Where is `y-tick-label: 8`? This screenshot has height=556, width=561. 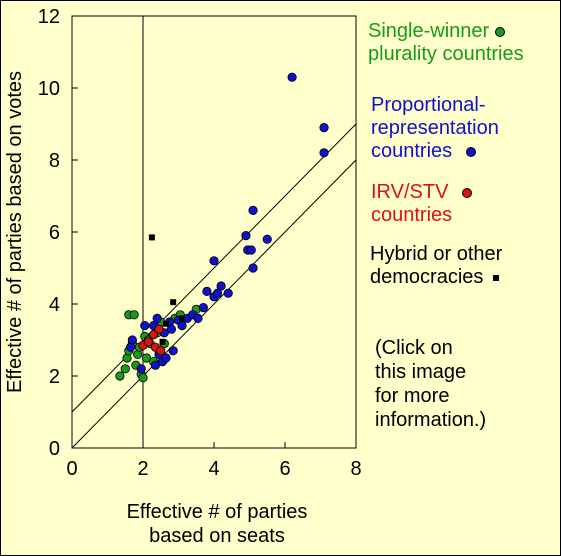 y-tick-label: 8 is located at coordinates (54, 161).